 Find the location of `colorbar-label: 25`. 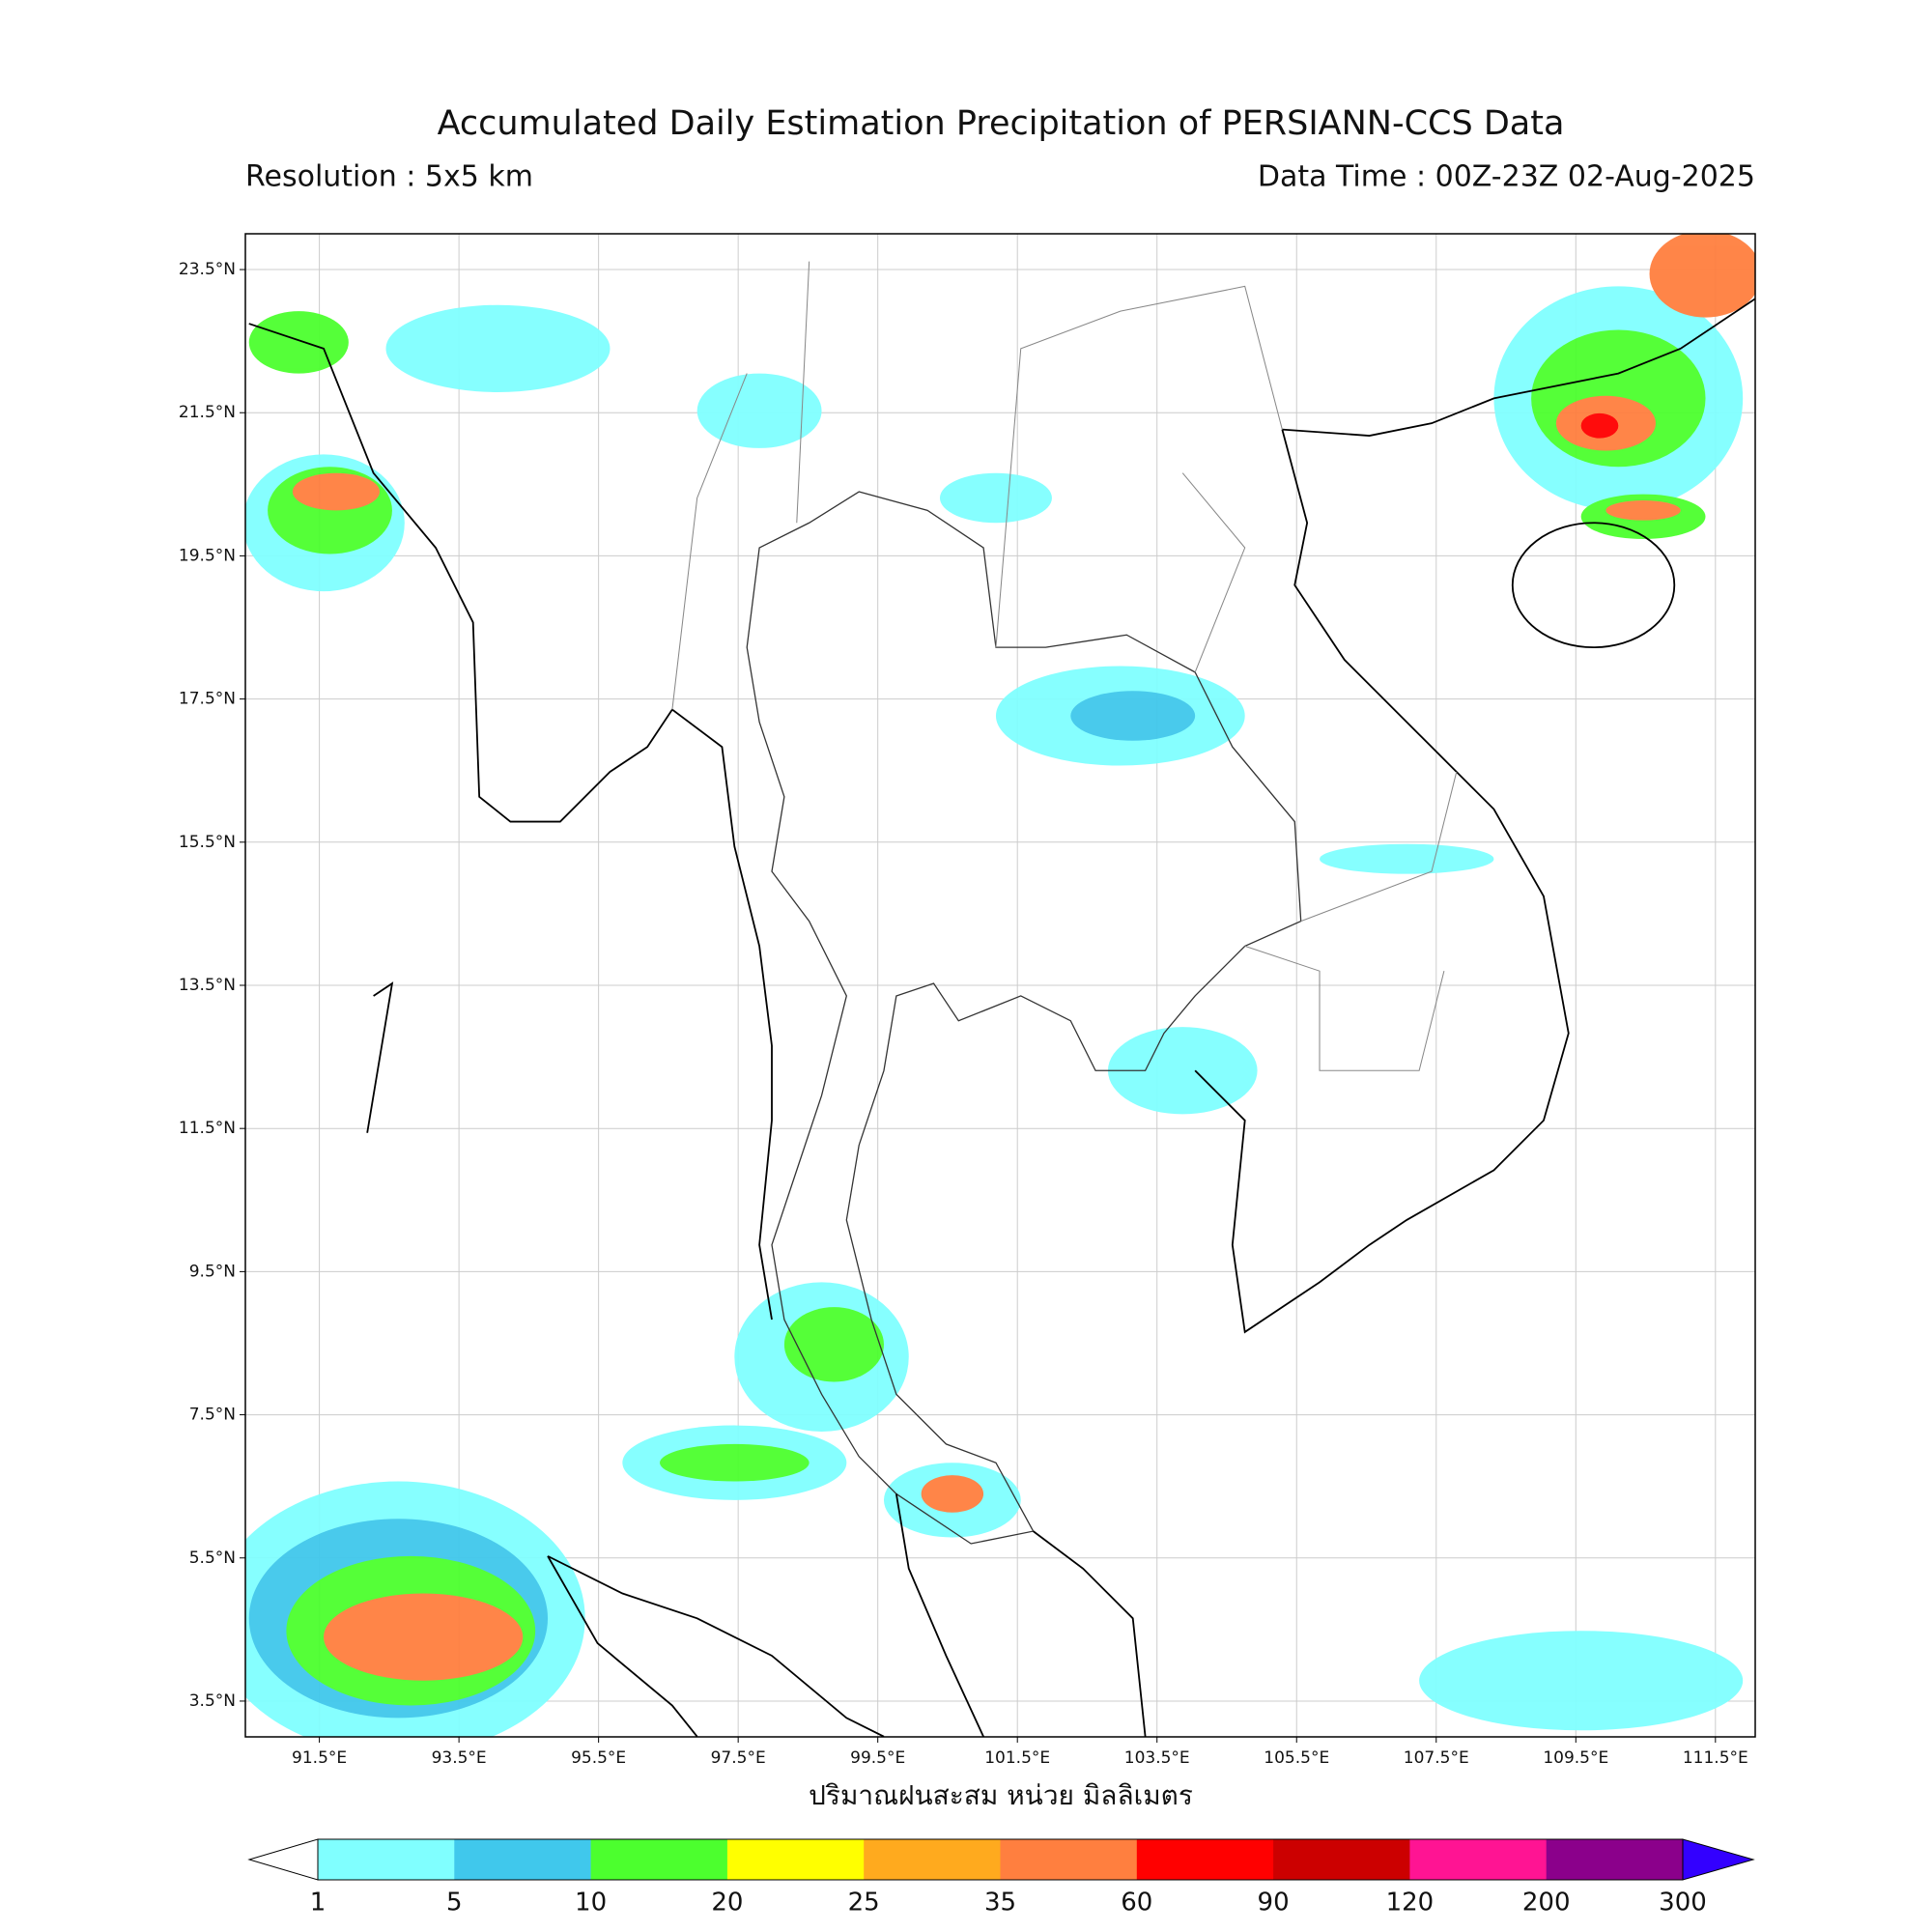

colorbar-label: 25 is located at coordinates (864, 1903).